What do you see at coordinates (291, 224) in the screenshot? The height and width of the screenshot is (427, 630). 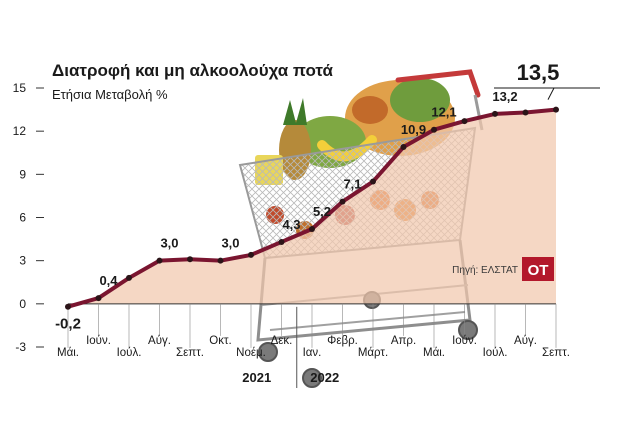 I see `data-label: 4,3` at bounding box center [291, 224].